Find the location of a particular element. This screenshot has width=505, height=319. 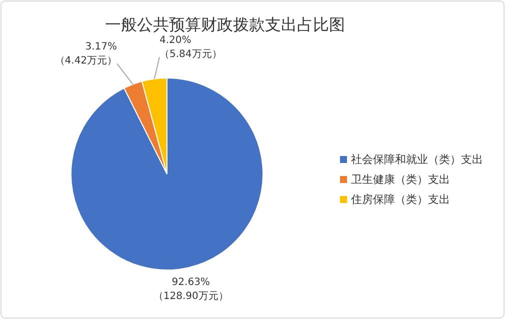

title: 一般公共预算财政拨款支出占比图 is located at coordinates (225, 24).